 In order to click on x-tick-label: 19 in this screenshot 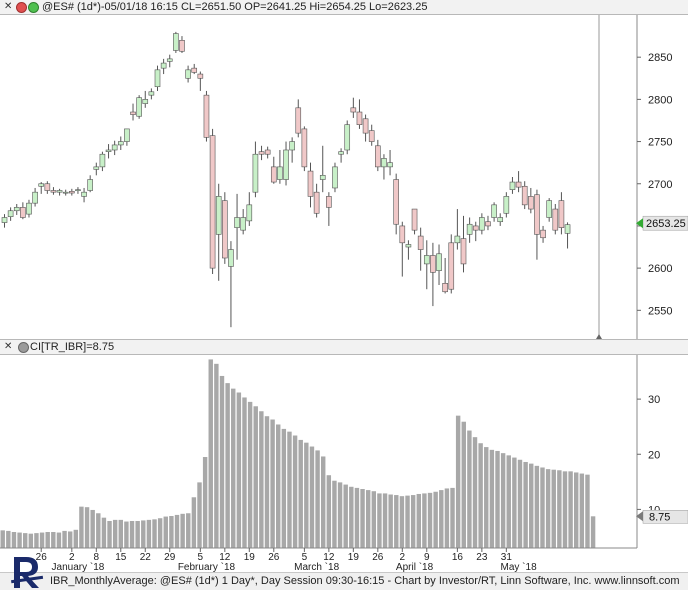, I will do `click(250, 557)`.